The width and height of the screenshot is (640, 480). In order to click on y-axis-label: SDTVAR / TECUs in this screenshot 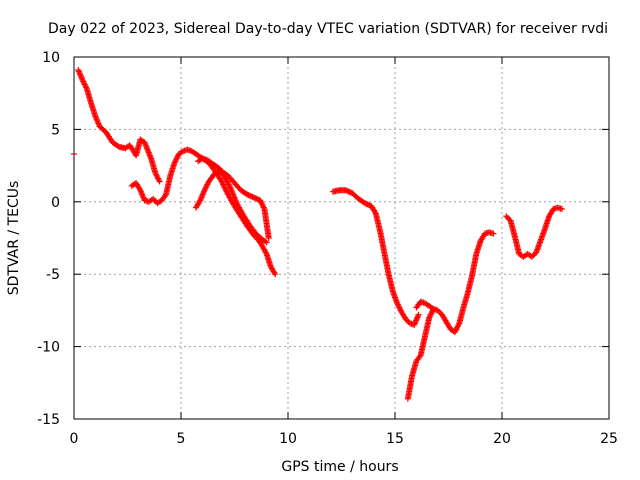, I will do `click(14, 238)`.